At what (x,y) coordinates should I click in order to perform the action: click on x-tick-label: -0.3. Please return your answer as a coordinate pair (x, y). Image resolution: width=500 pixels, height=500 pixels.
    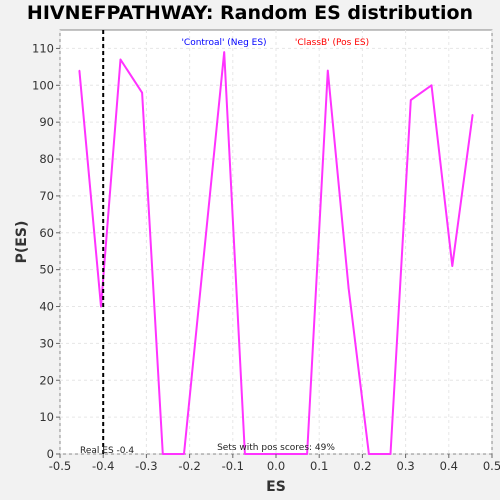
    Looking at the image, I should click on (146, 466).